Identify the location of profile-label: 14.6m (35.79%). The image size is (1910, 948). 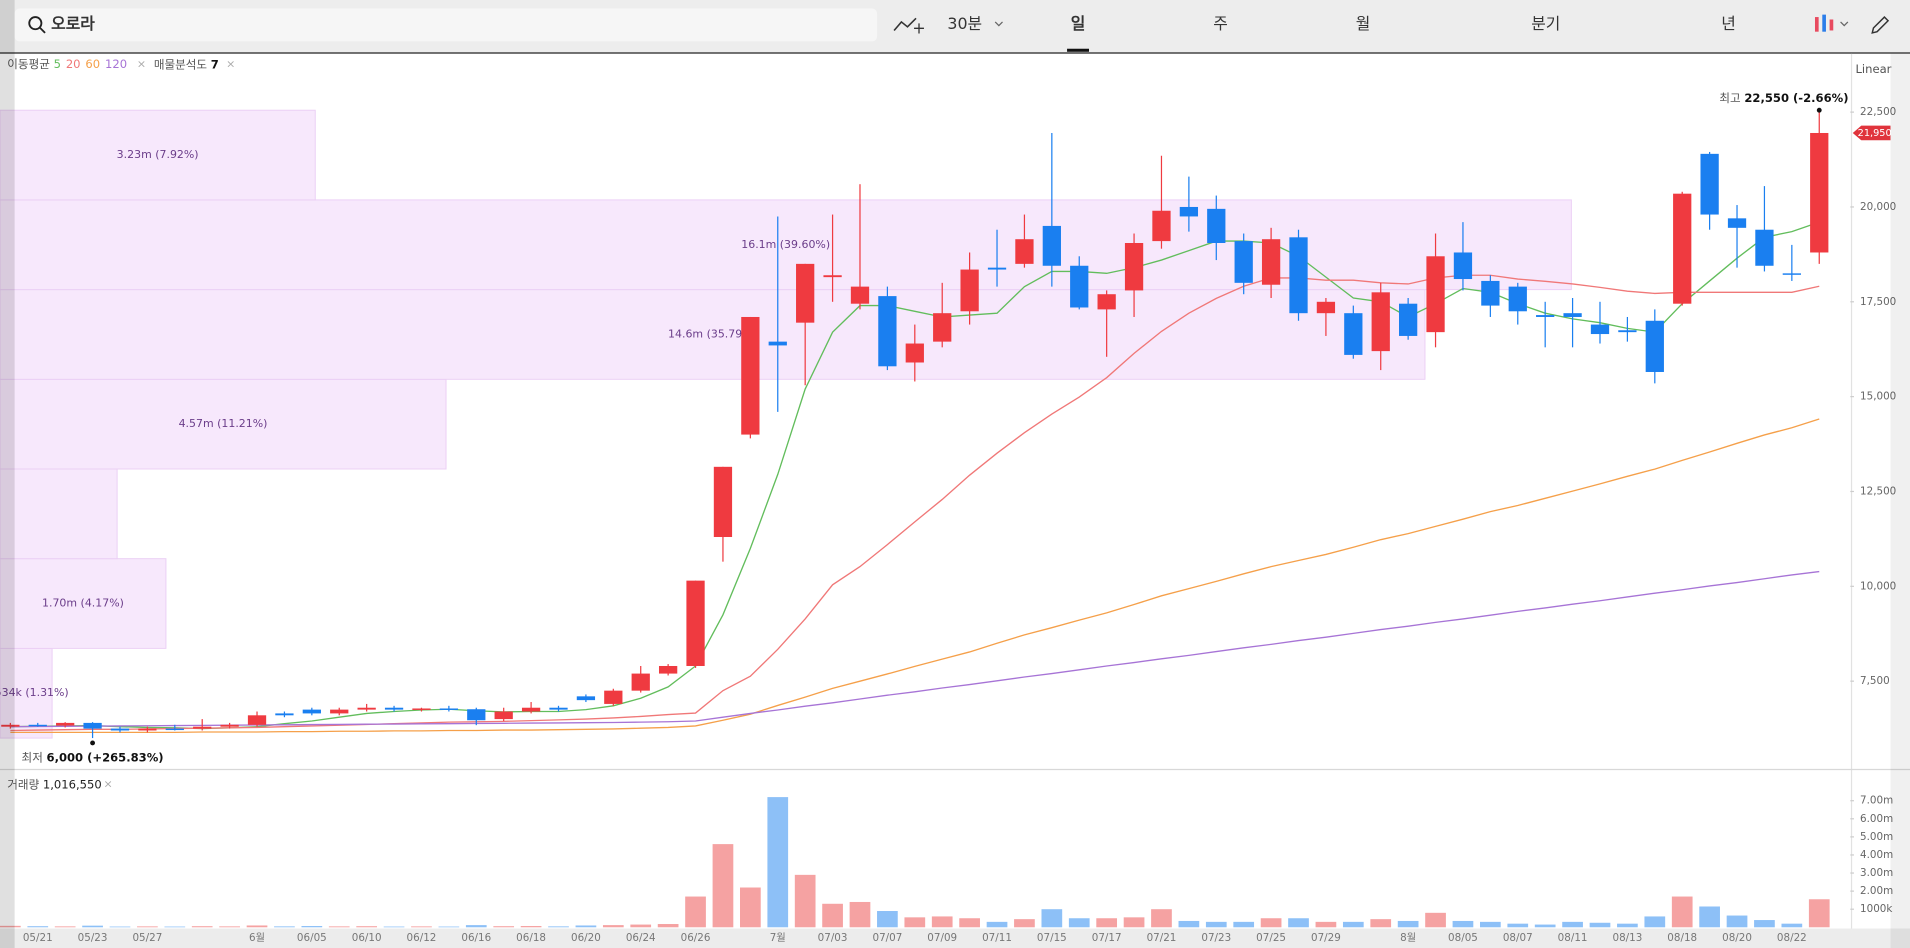
(712, 333).